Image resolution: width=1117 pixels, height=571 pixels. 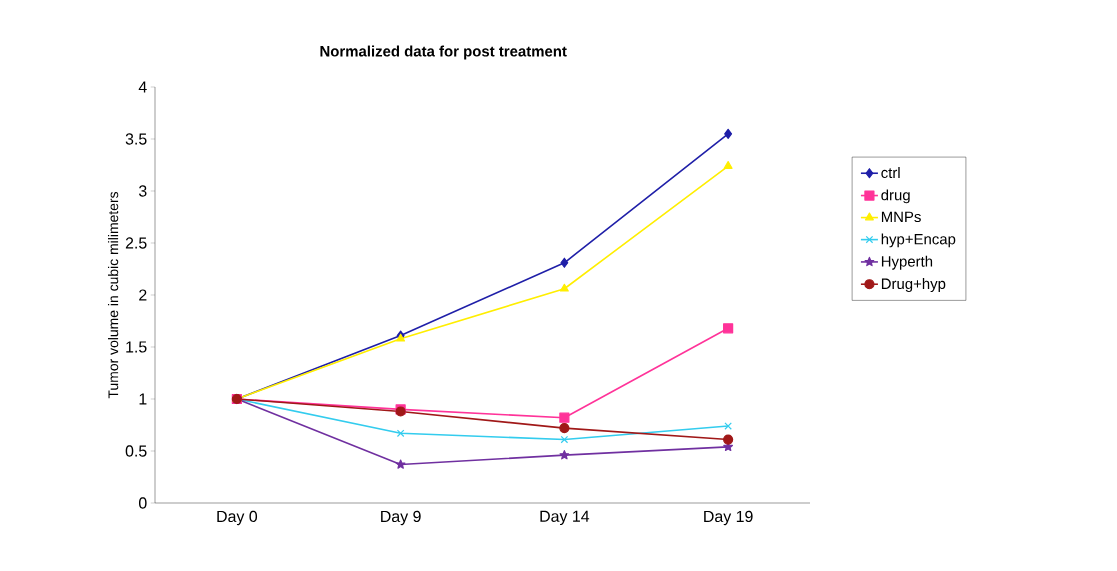 What do you see at coordinates (237, 518) in the screenshot?
I see `x-tick-label: Day 0` at bounding box center [237, 518].